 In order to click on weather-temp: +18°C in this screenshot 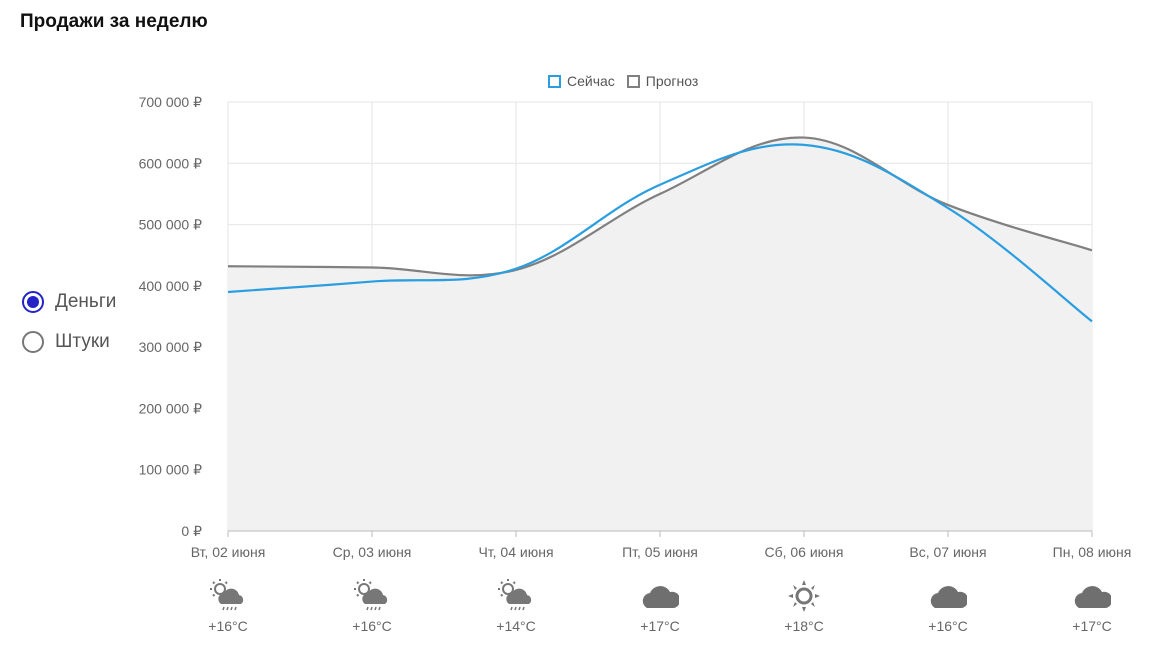, I will do `click(804, 626)`.